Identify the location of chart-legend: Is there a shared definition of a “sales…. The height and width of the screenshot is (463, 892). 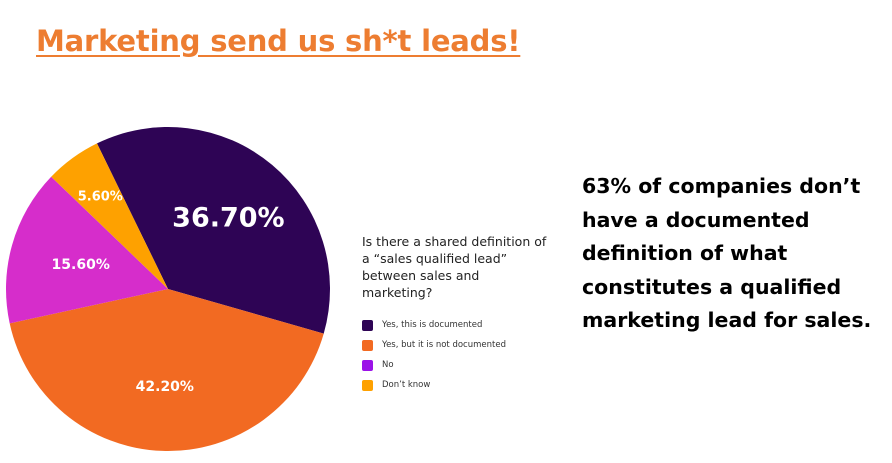
(462, 314).